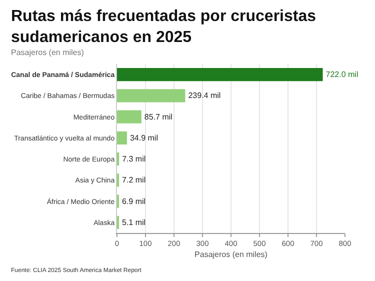  What do you see at coordinates (158, 117) in the screenshot?
I see `data-label: 85.7 mil` at bounding box center [158, 117].